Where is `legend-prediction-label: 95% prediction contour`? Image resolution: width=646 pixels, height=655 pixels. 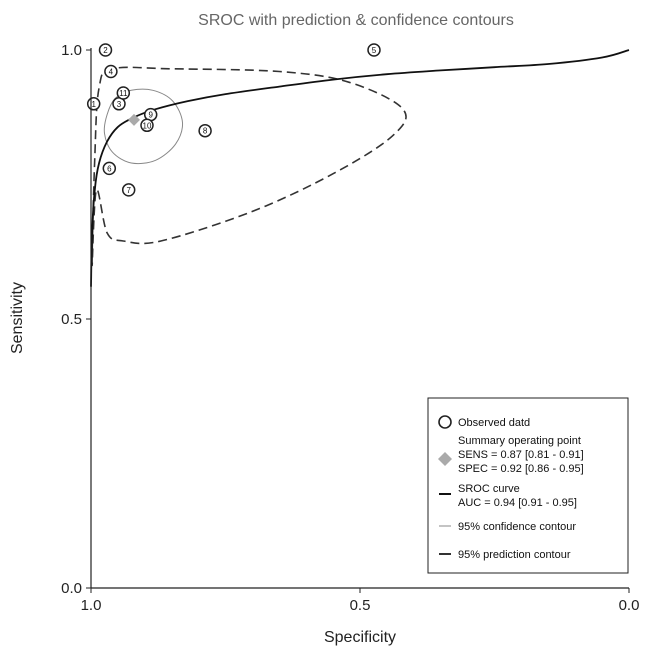 legend-prediction-label: 95% prediction contour is located at coordinates (514, 555).